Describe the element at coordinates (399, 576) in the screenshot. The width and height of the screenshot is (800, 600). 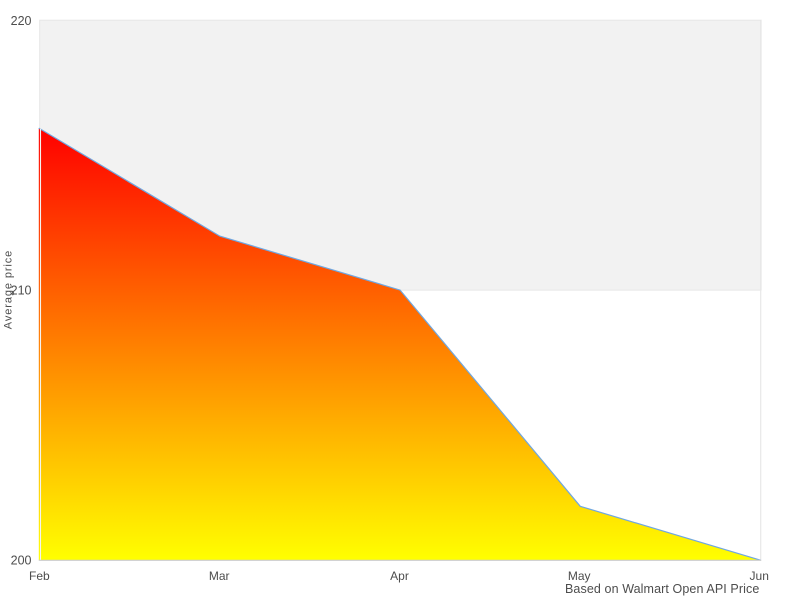
I see `svg-text: Apr` at that location.